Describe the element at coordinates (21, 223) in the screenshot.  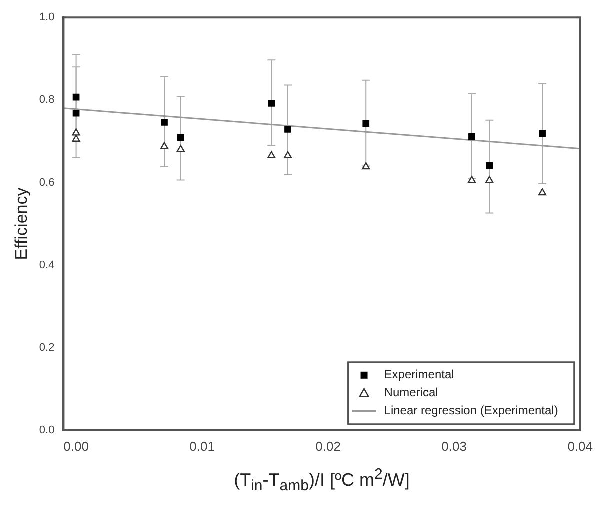
I see `y-axis-title: Efficiency` at that location.